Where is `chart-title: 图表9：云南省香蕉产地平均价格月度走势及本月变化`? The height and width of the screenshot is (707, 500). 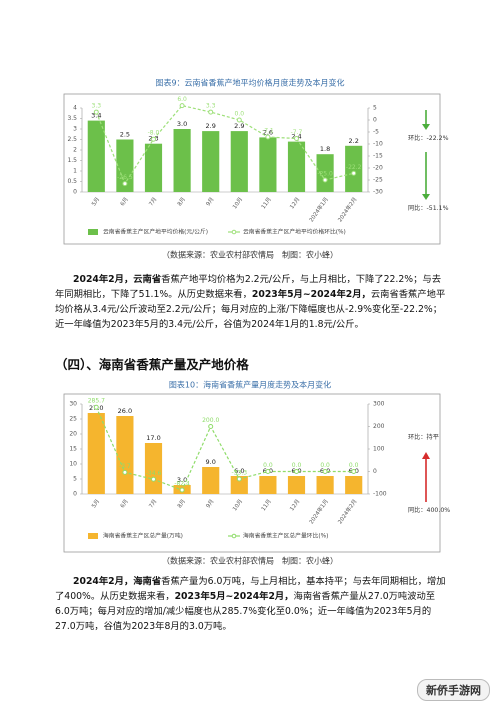 chart-title: 图表9：云南省香蕉产地平均价格月度走势及本月变化 is located at coordinates (249, 83).